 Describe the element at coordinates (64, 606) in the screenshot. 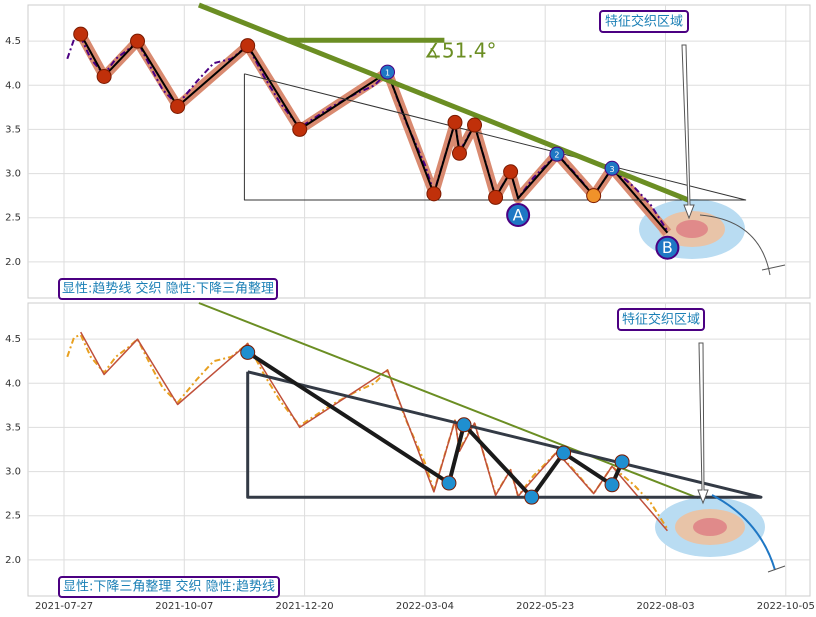

I see `x-tick-label: 2021-07-27` at that location.